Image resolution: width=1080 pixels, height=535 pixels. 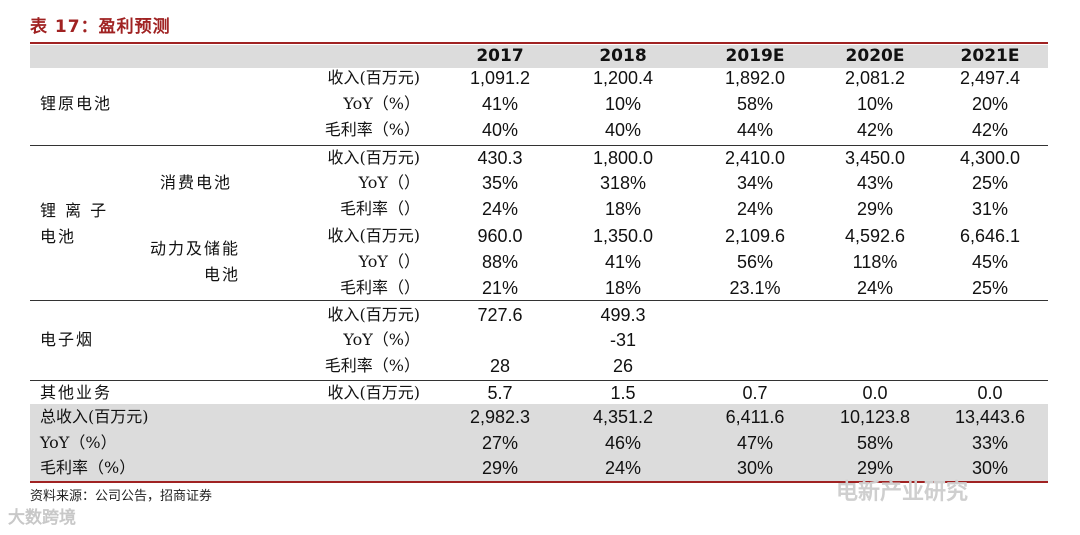 What do you see at coordinates (755, 417) in the screenshot?
I see `table-cell: 6,411.6` at bounding box center [755, 417].